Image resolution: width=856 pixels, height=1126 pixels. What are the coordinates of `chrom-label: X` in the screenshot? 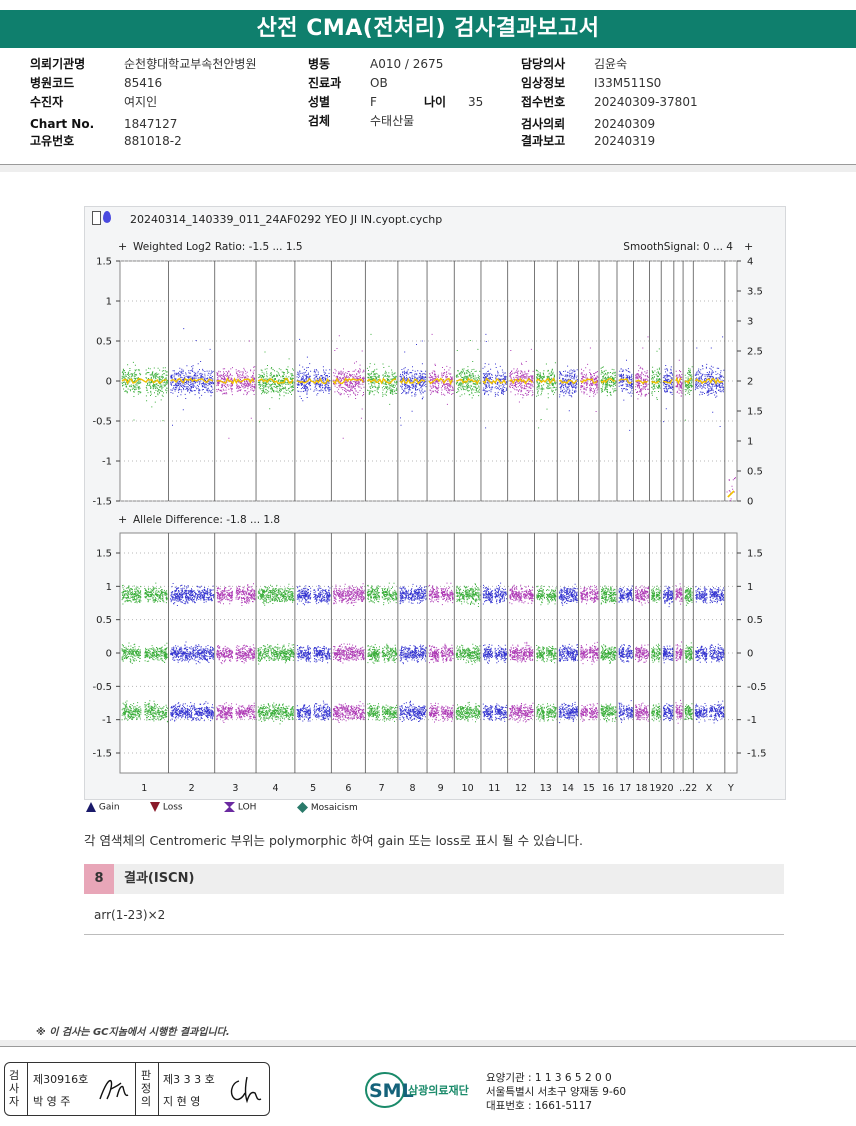 It's located at (709, 788).